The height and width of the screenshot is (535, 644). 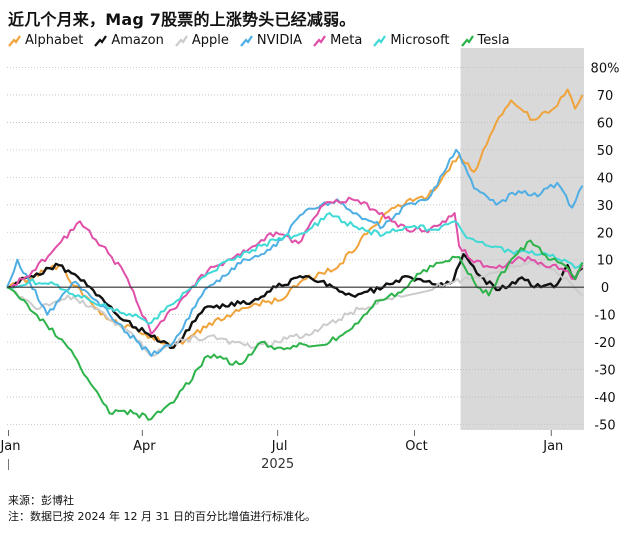 What do you see at coordinates (41, 500) in the screenshot?
I see `source-note: 来源：彭博社` at bounding box center [41, 500].